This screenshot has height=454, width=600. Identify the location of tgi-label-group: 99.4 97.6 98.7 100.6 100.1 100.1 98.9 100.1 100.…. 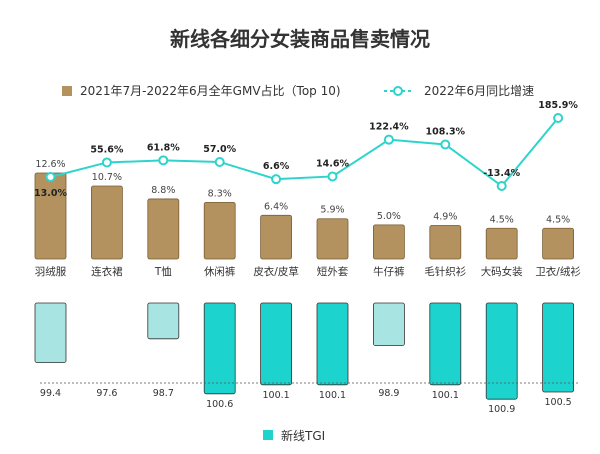
(306, 401).